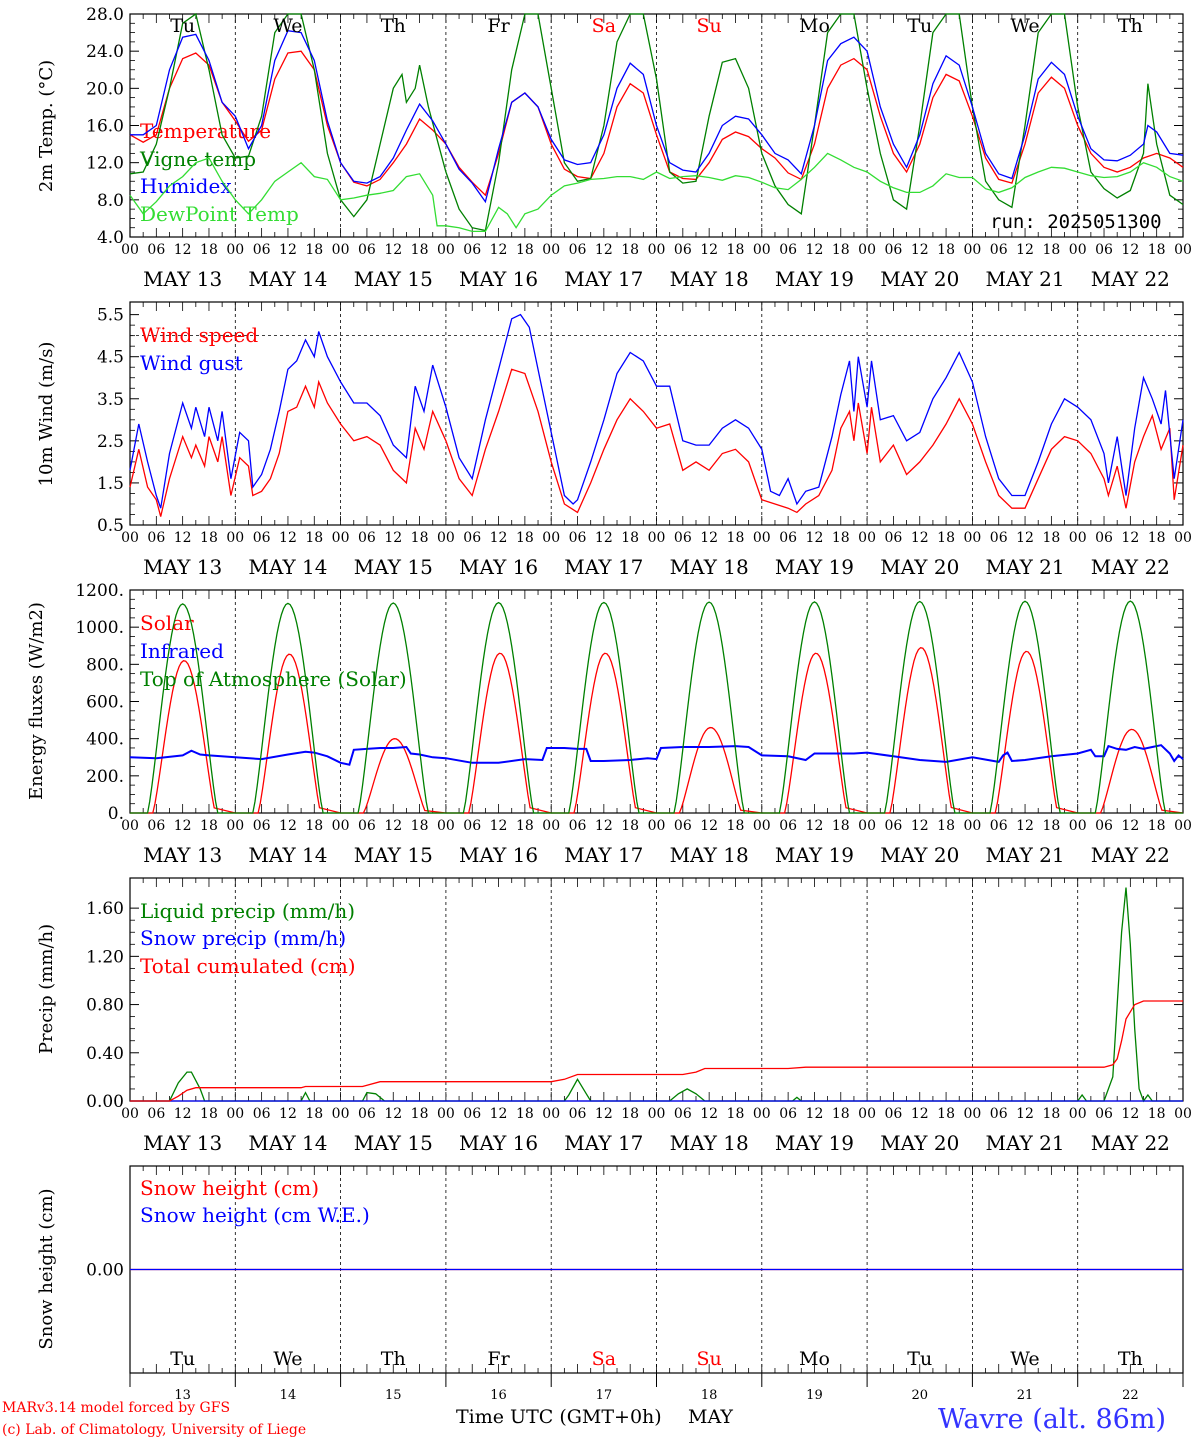 This screenshot has width=1194, height=1440. What do you see at coordinates (814, 26) in the screenshot?
I see `day-of-week-label: Mo` at bounding box center [814, 26].